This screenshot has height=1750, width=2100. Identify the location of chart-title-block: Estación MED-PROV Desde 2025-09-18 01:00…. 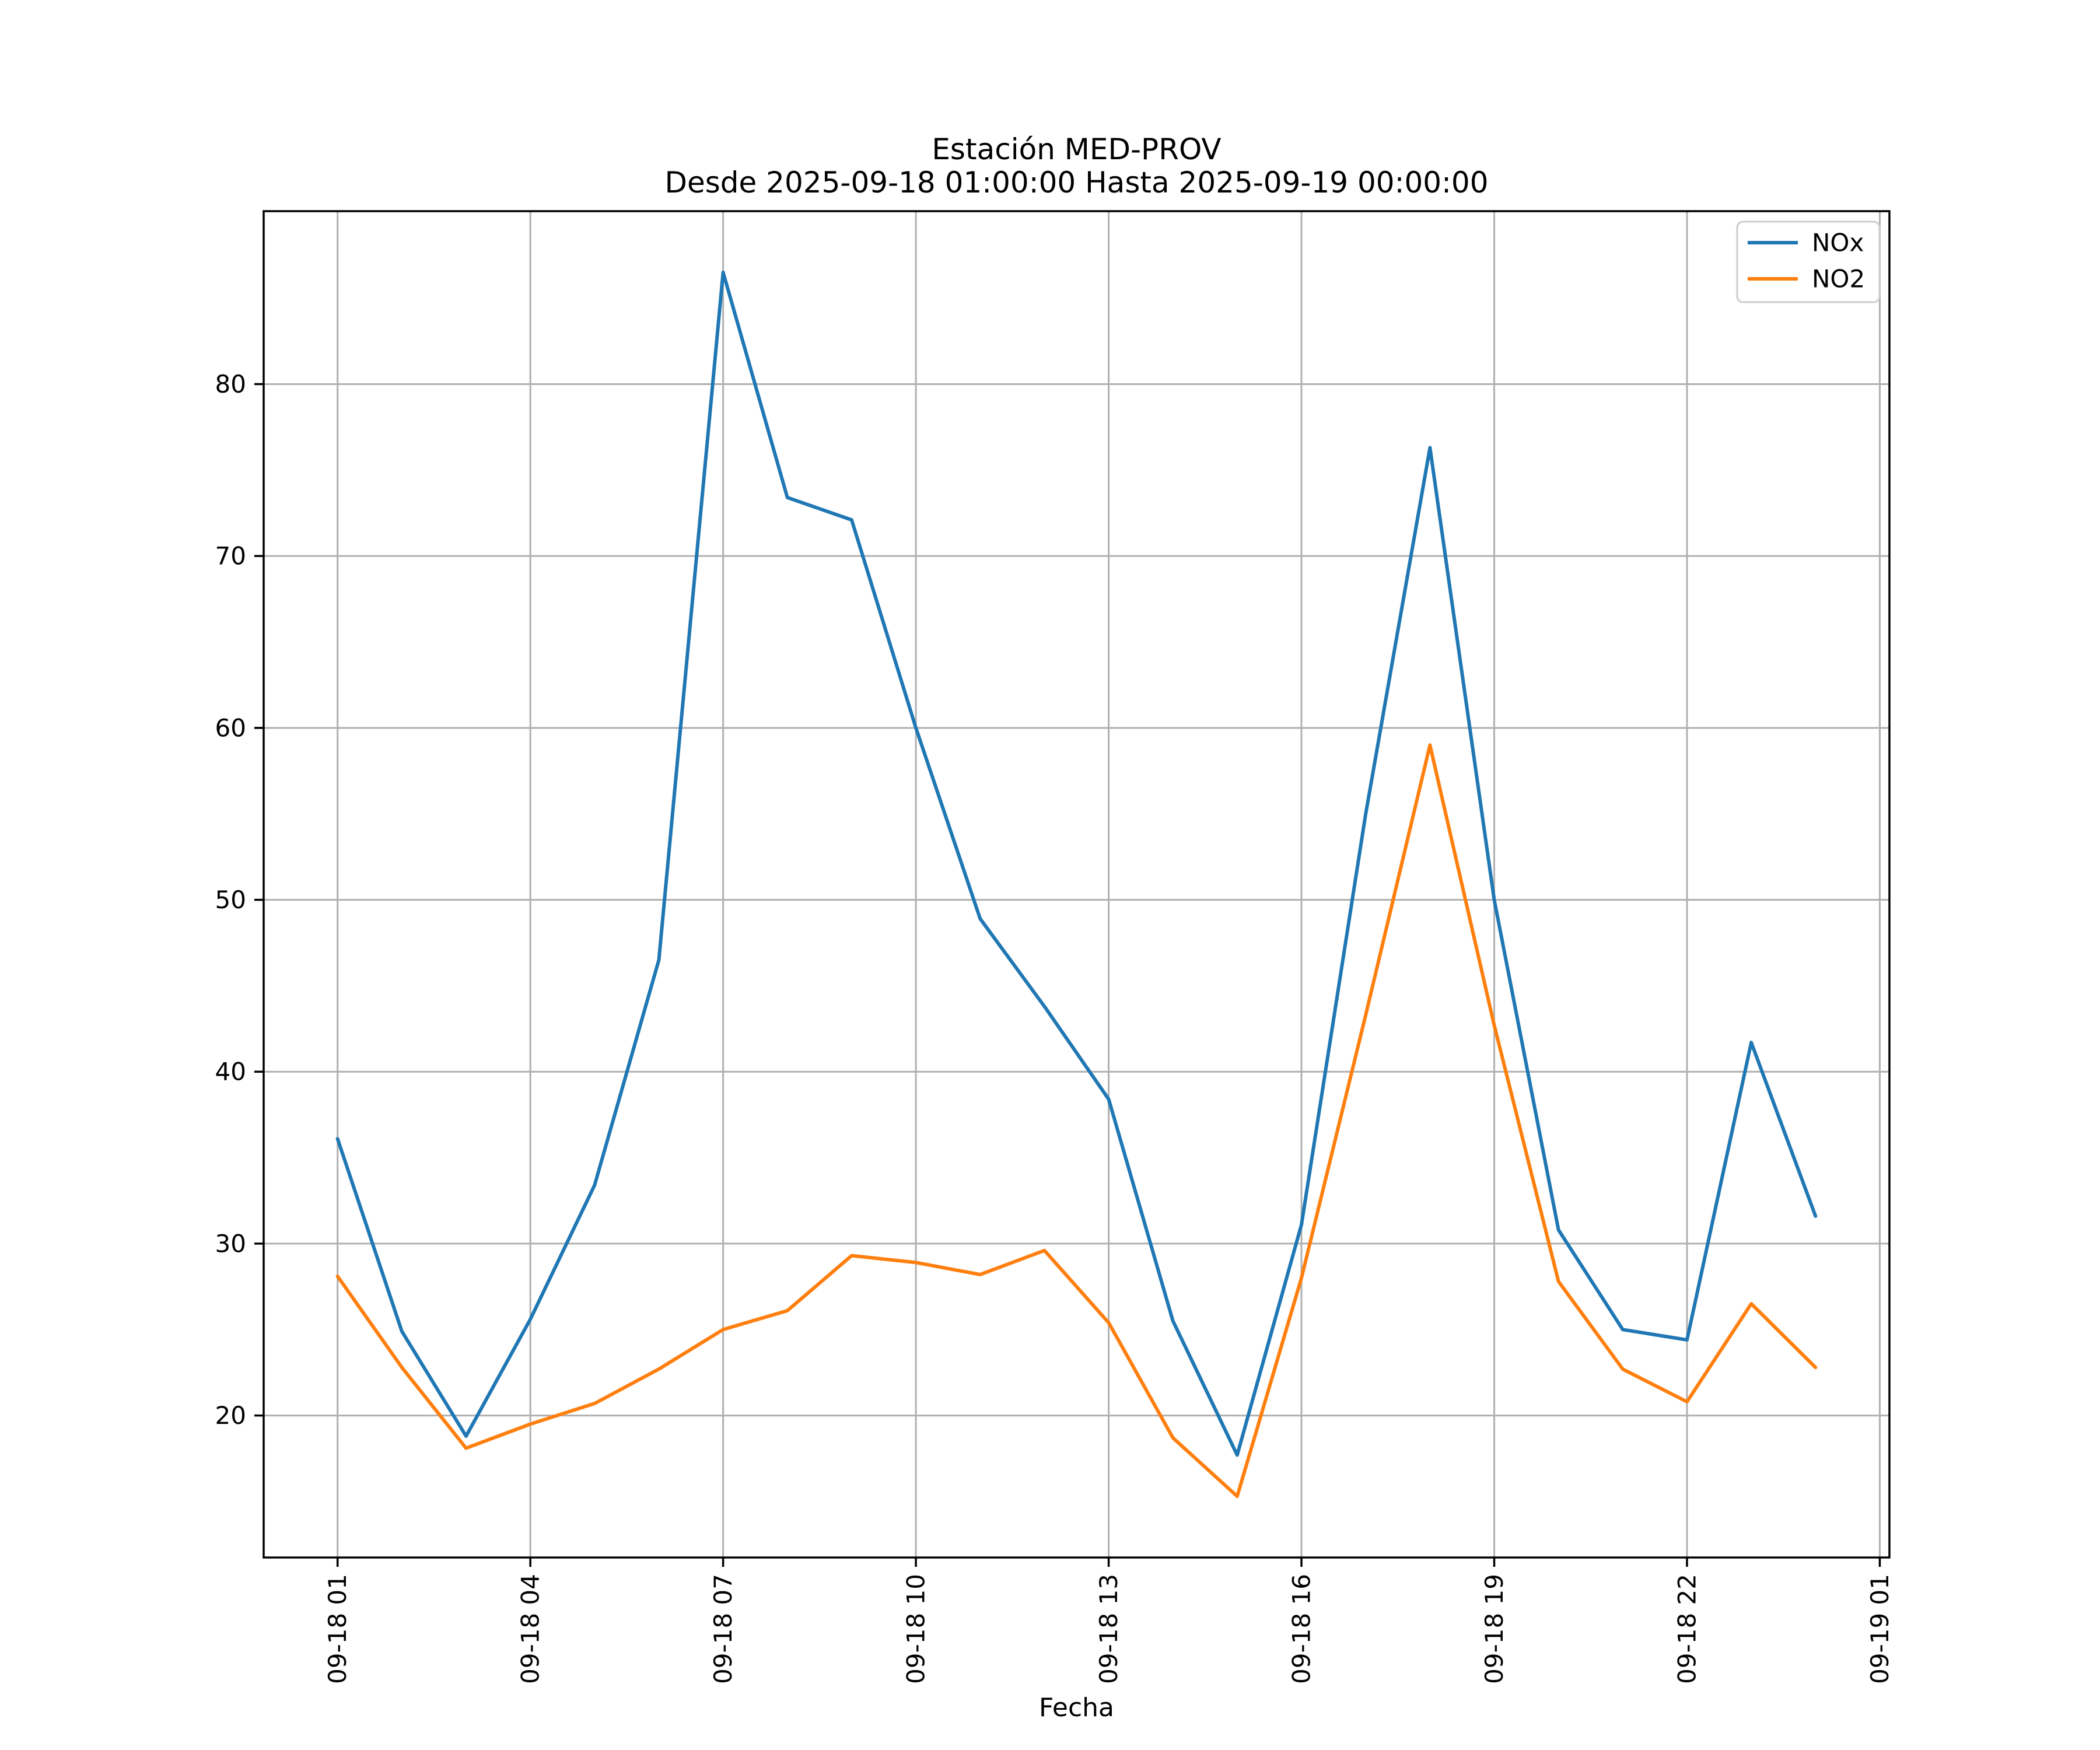
(1076, 166).